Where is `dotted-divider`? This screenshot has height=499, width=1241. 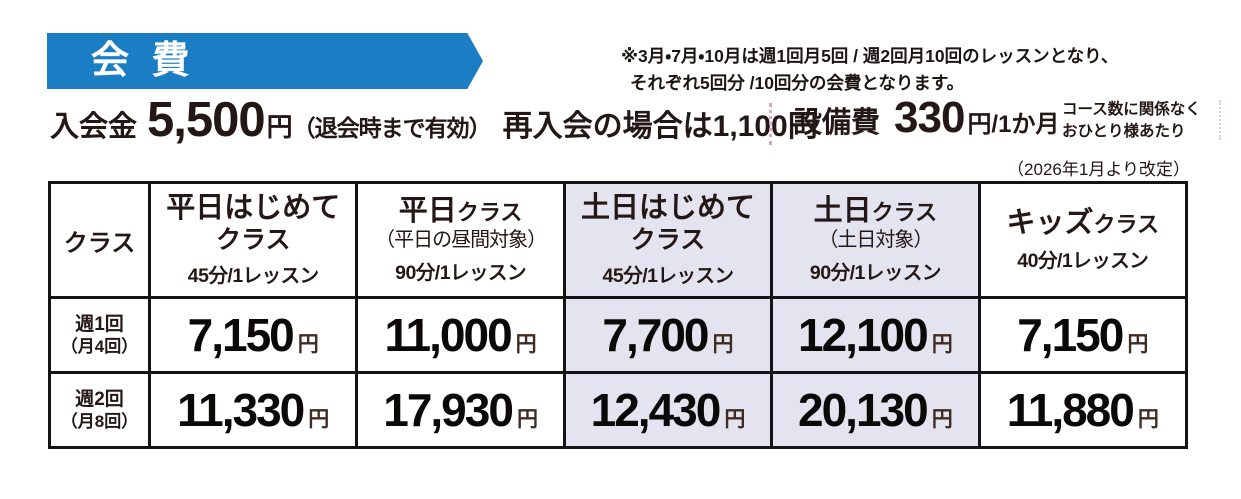 dotted-divider is located at coordinates (770, 124).